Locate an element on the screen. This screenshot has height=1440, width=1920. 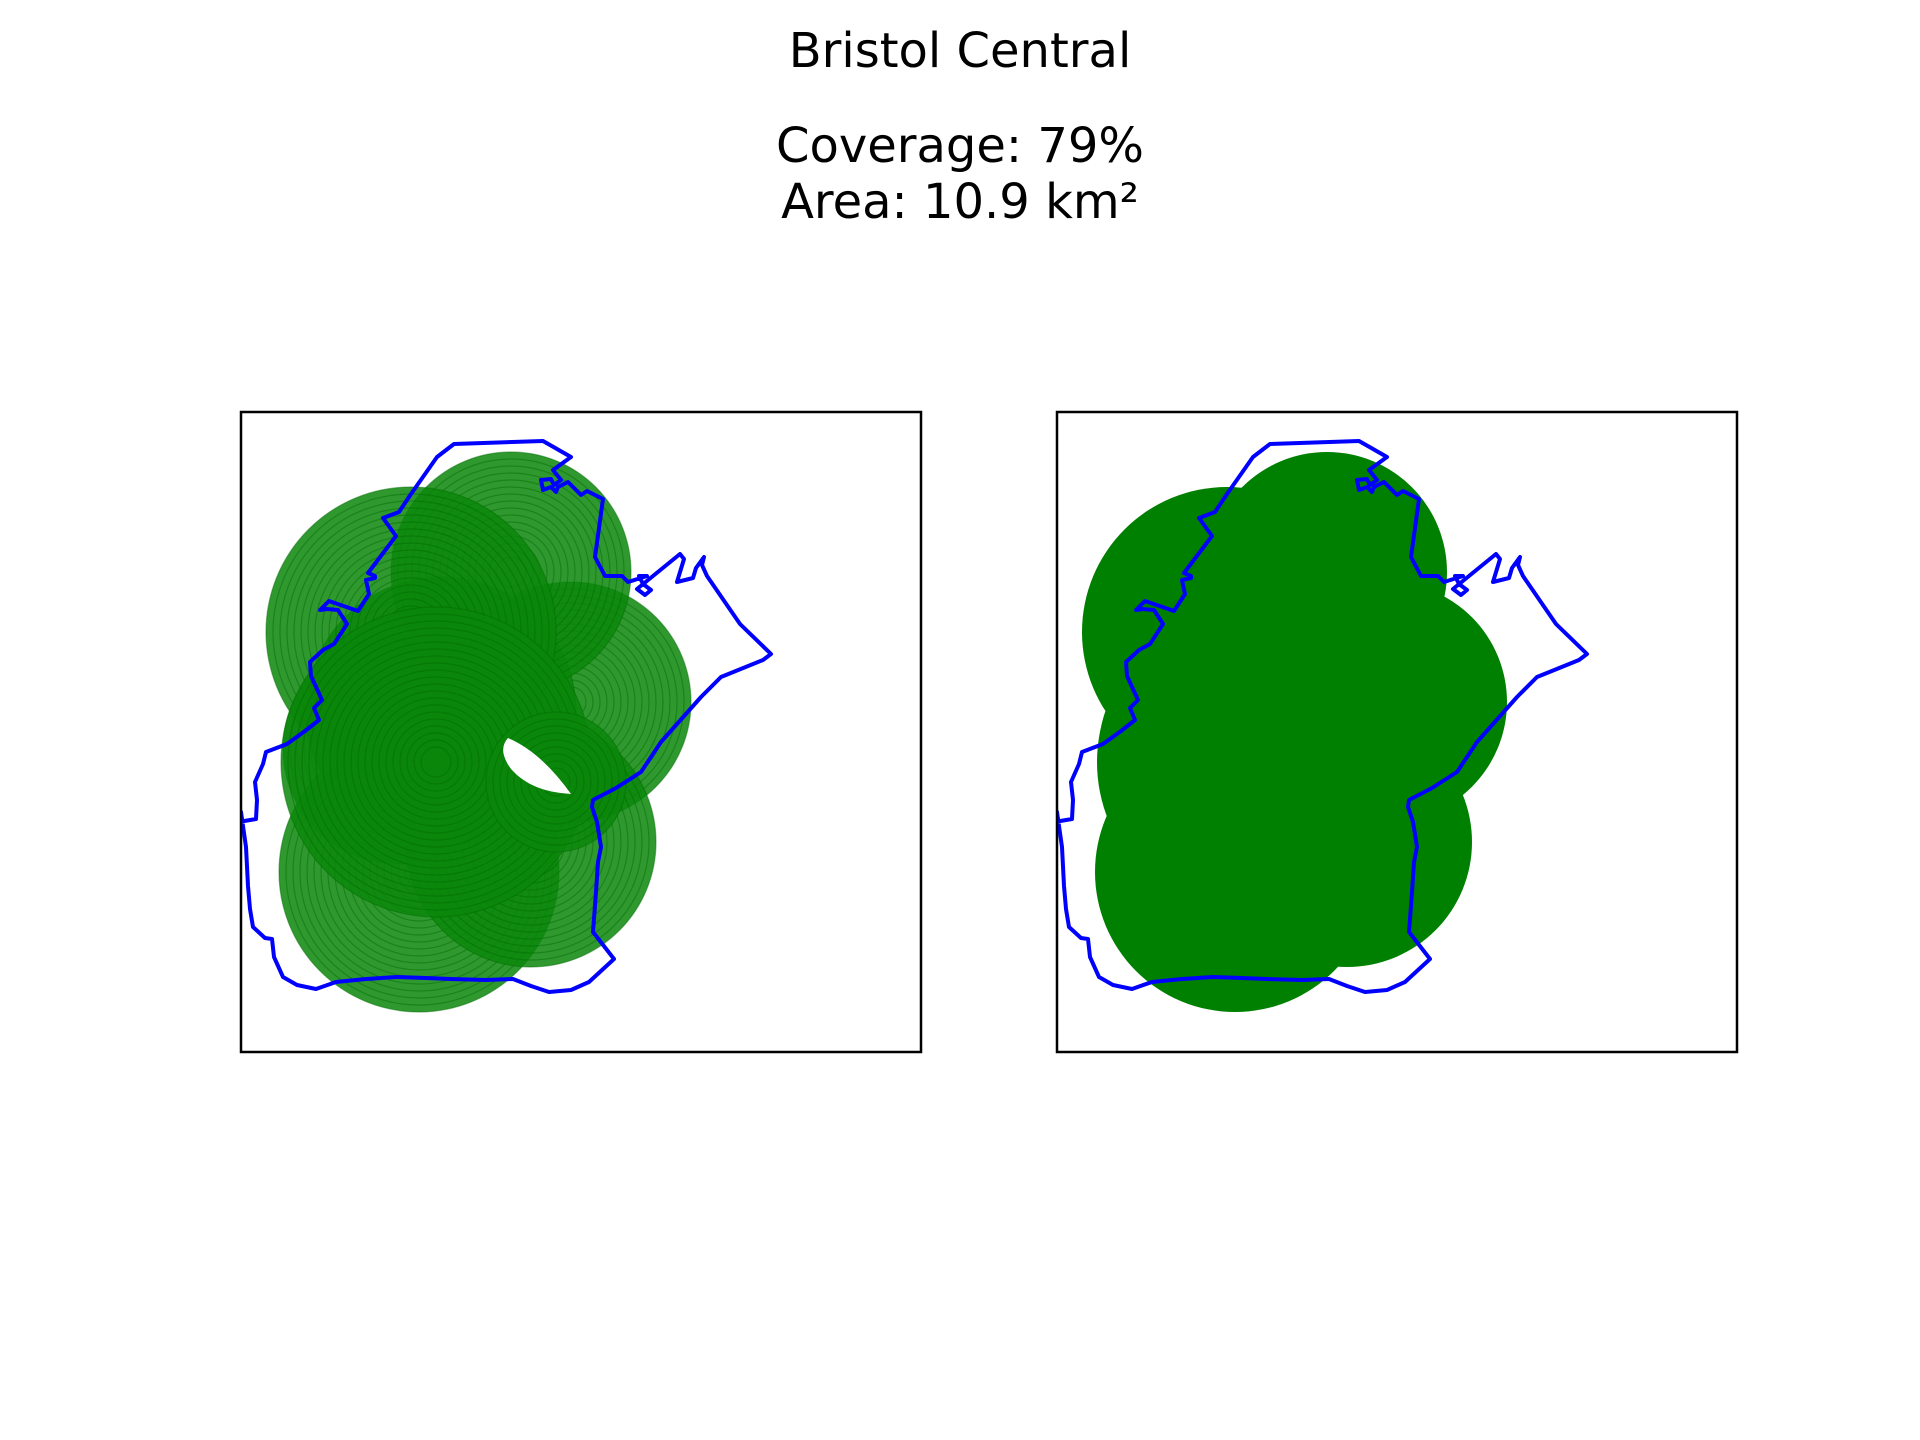
map-title: Bristol Central is located at coordinates (960, 51).